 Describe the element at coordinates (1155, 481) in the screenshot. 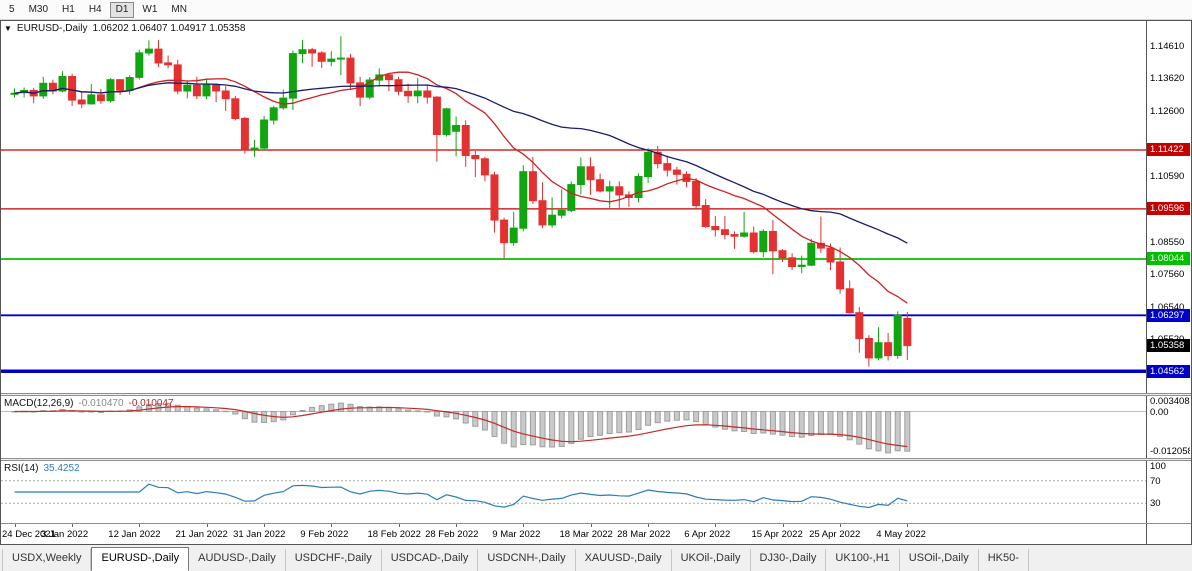

I see `axis-price-label: 70` at that location.